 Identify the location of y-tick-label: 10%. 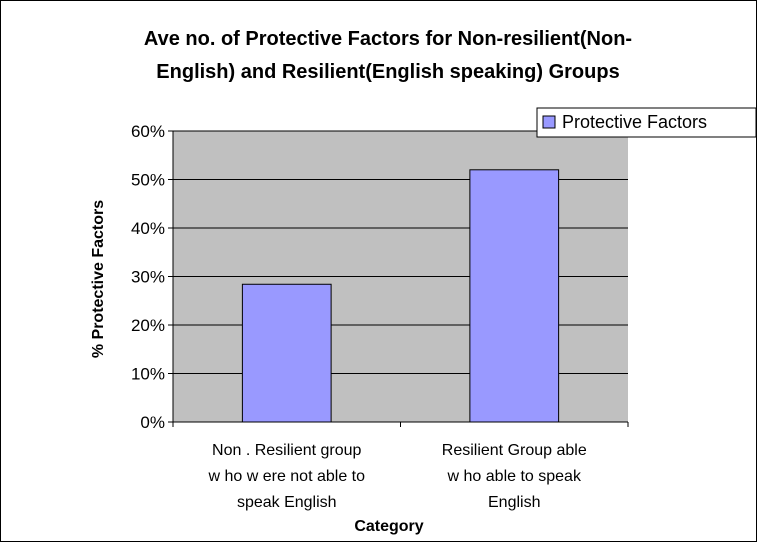
(148, 374).